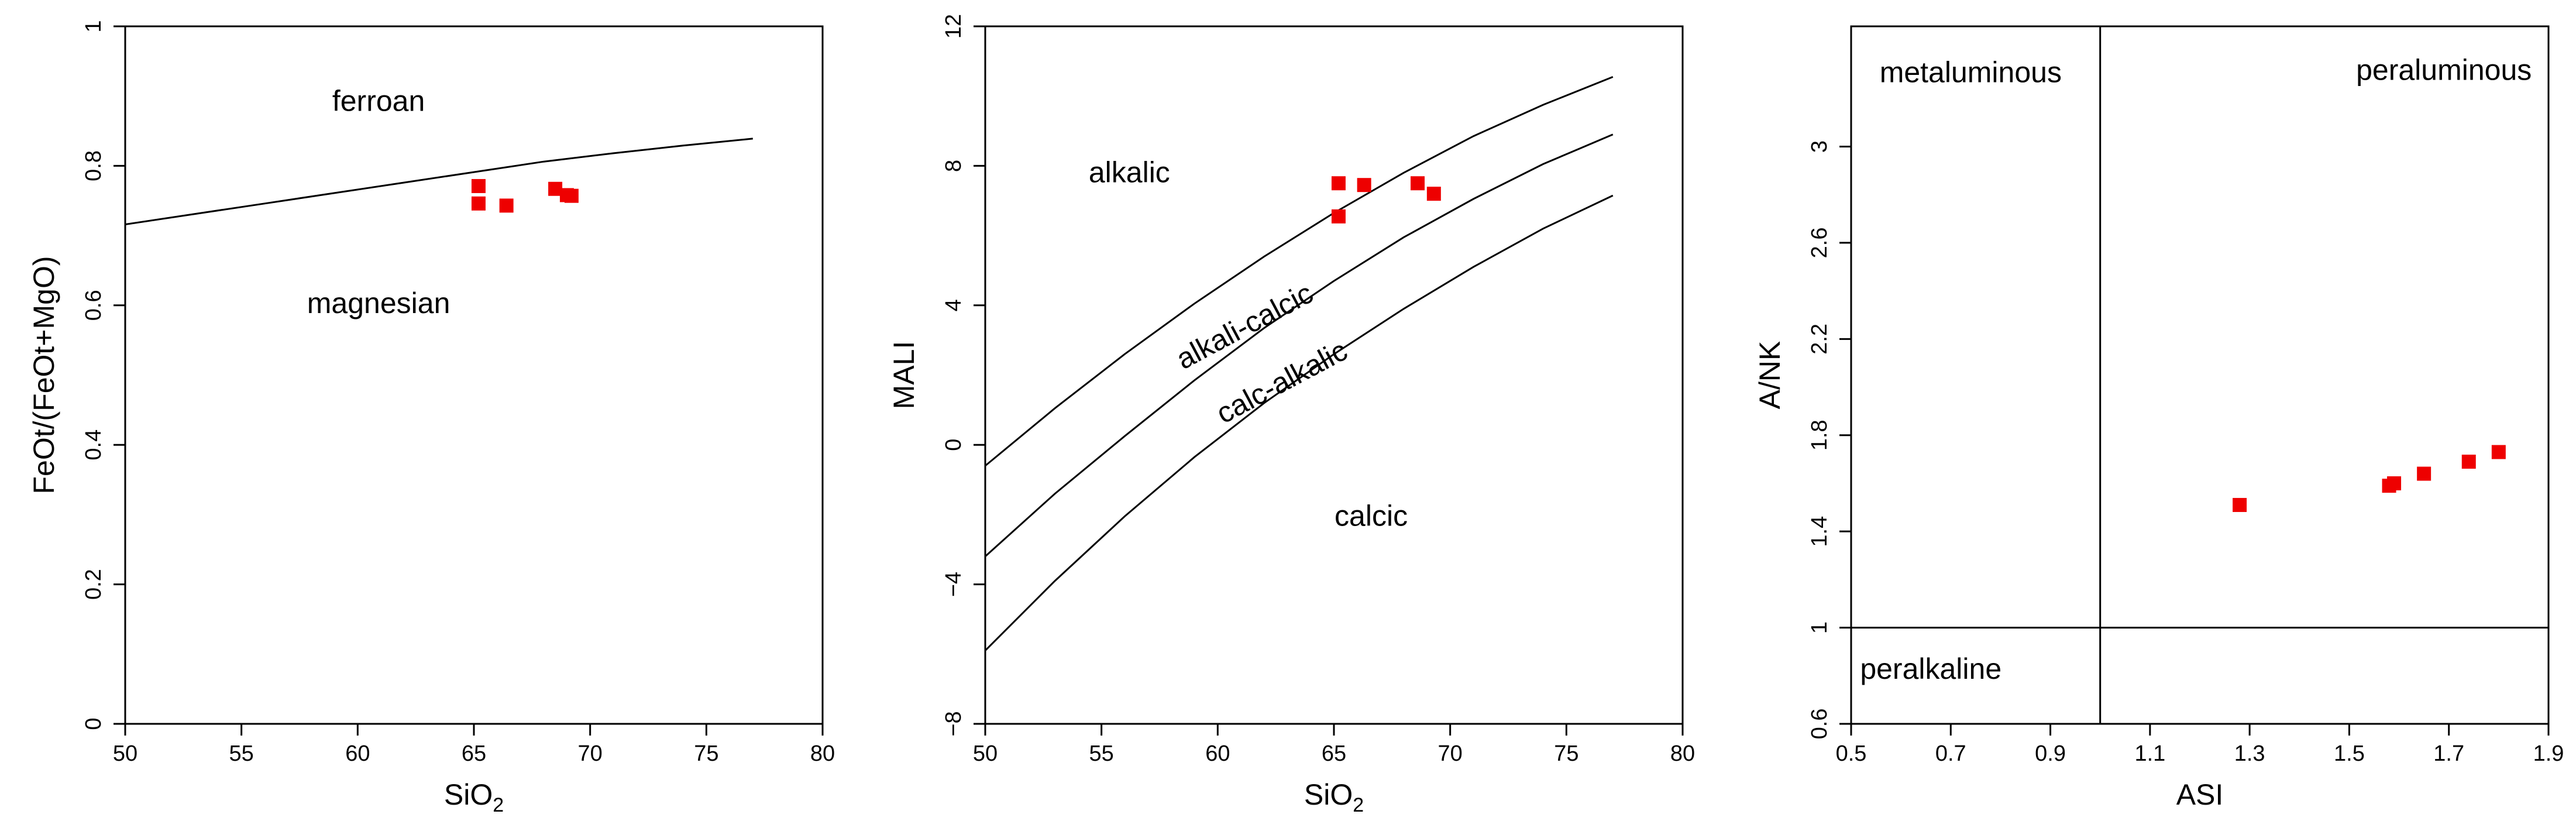 The image size is (2576, 828). Describe the element at coordinates (2444, 69) in the screenshot. I see `region-label: peraluminous` at that location.